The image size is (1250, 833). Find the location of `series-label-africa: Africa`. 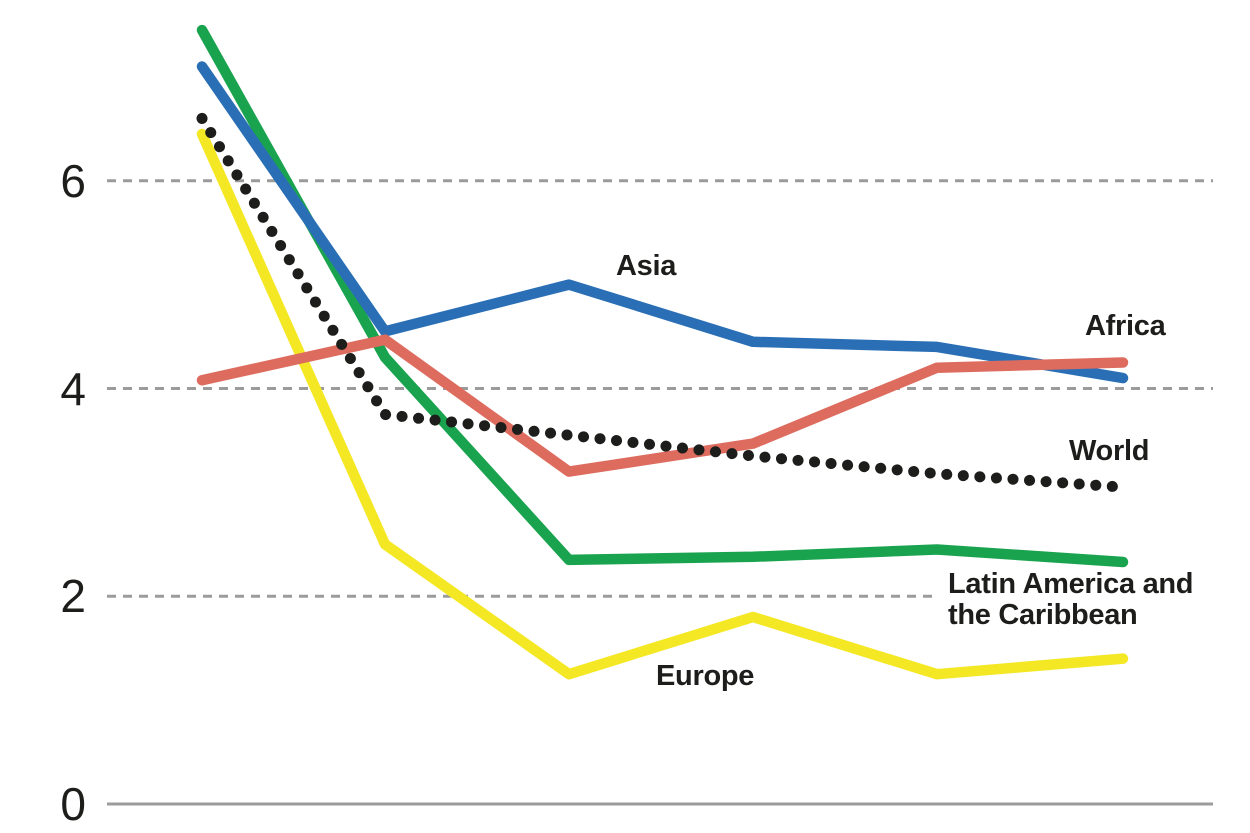

series-label-africa: Africa is located at coordinates (1125, 326).